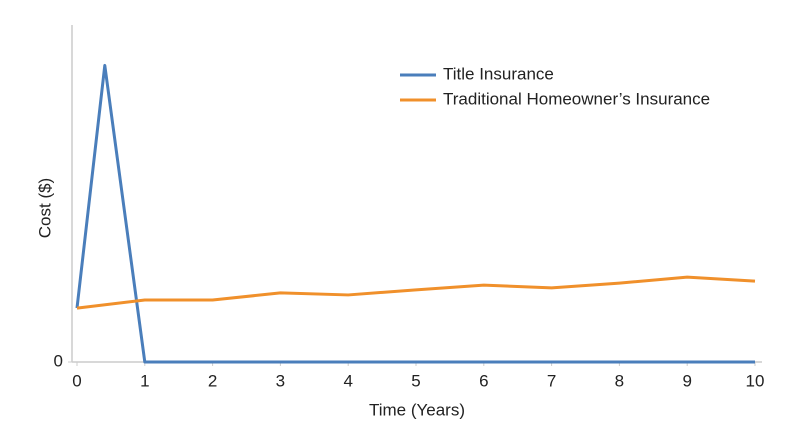 The height and width of the screenshot is (447, 800). Describe the element at coordinates (212, 380) in the screenshot. I see `x-tick-label: 2` at that location.